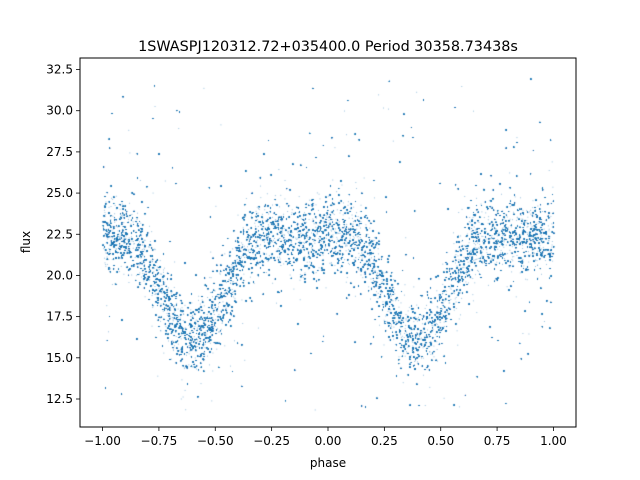 This screenshot has width=640, height=480. What do you see at coordinates (102, 441) in the screenshot?
I see `x-tick-label: −1.00` at bounding box center [102, 441].